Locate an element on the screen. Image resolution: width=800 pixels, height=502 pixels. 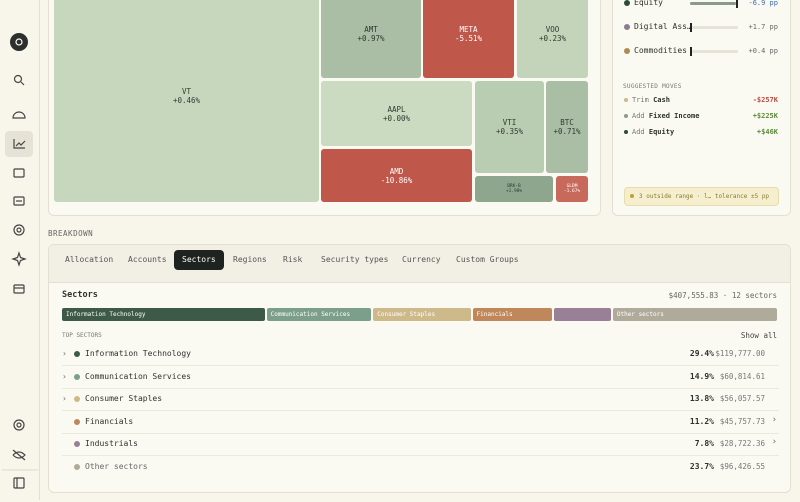
tile-label: VTI is located at coordinates (509, 122).